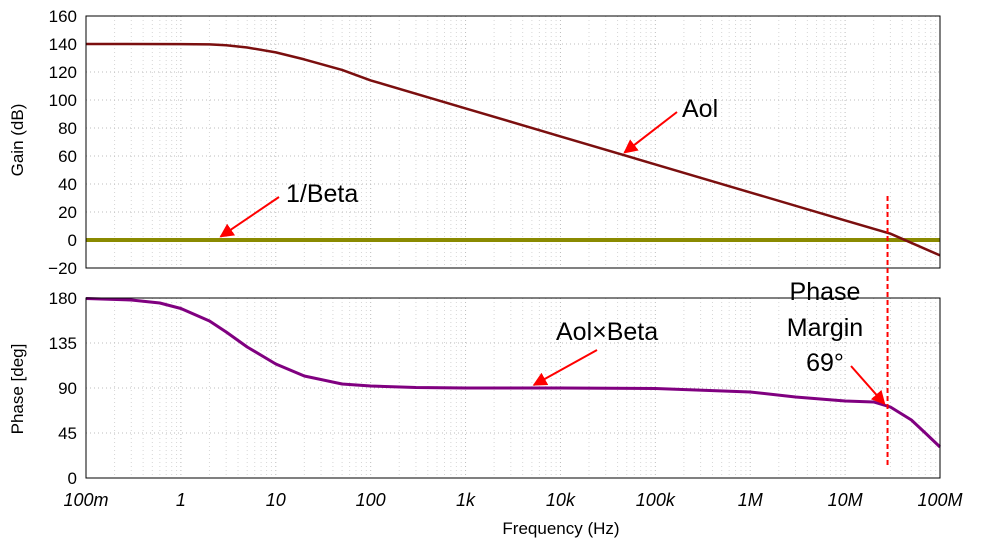  Describe the element at coordinates (825, 363) in the screenshot. I see `annotation-phase-margin-label: 69°` at that location.